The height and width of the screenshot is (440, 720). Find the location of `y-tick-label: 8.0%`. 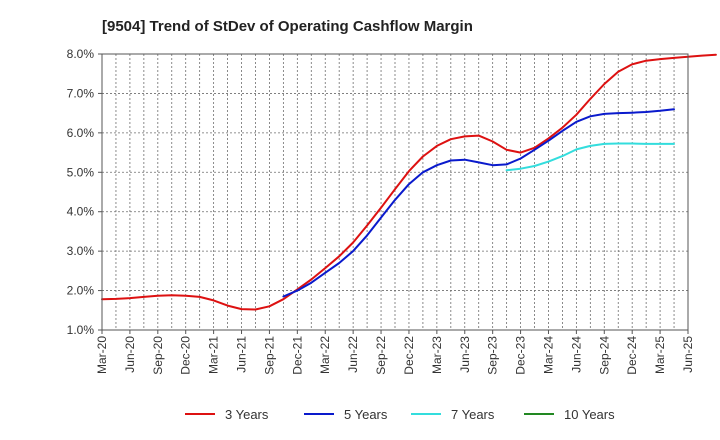

y-tick-label: 8.0% is located at coordinates (81, 54).